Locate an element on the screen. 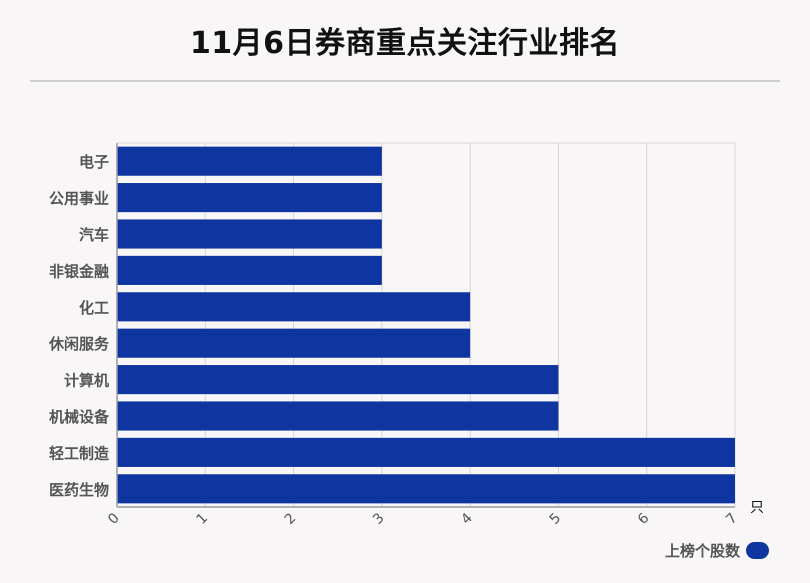 The width and height of the screenshot is (810, 583). legend-label: 上榜个股数 is located at coordinates (702, 551).